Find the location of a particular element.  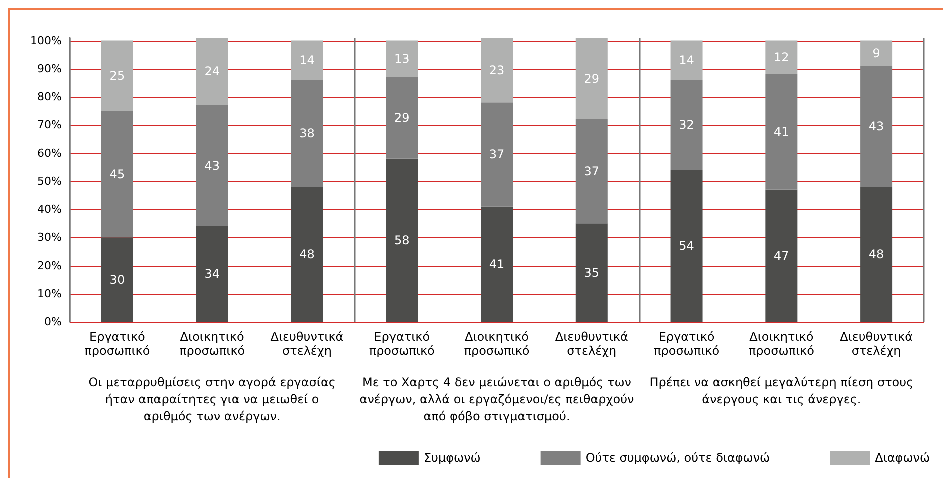

y-tick-label: 10% is located at coordinates (50, 293).